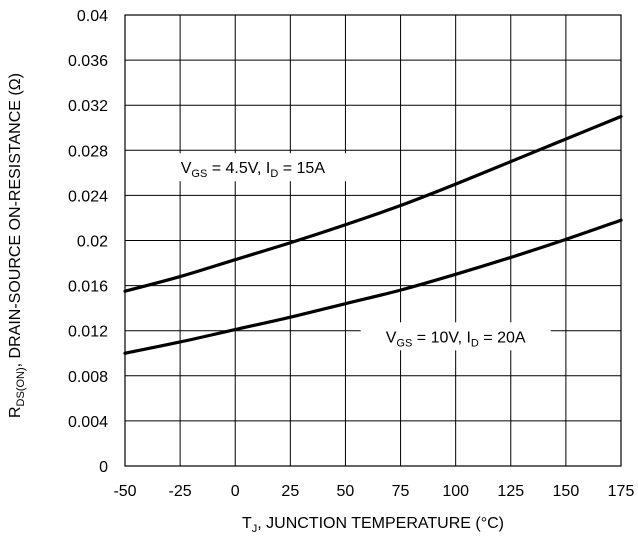  Describe the element at coordinates (88, 332) in the screenshot. I see `y-tick-label: 0.012` at that location.